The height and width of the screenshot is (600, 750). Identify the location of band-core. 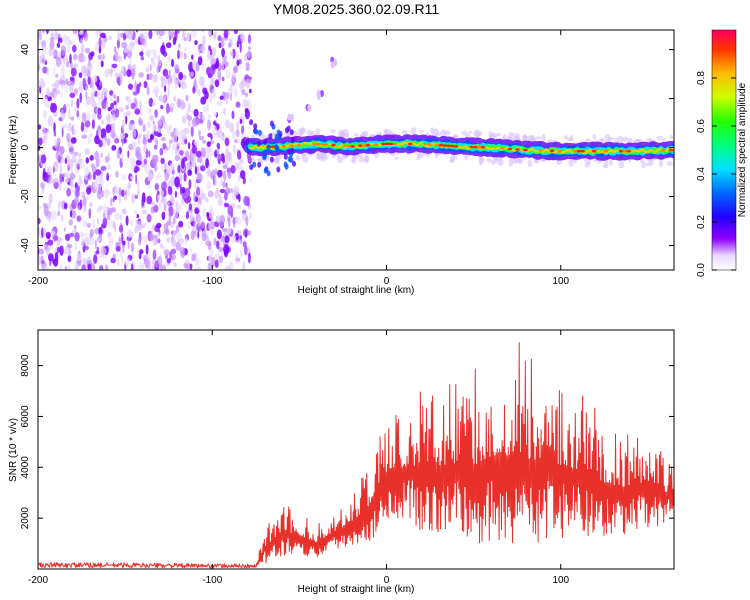
(461, 147).